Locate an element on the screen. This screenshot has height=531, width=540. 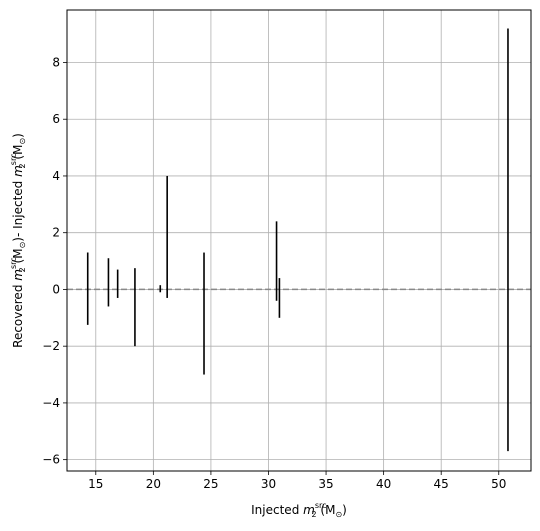
x-tick-label: 40 is located at coordinates (383, 484).